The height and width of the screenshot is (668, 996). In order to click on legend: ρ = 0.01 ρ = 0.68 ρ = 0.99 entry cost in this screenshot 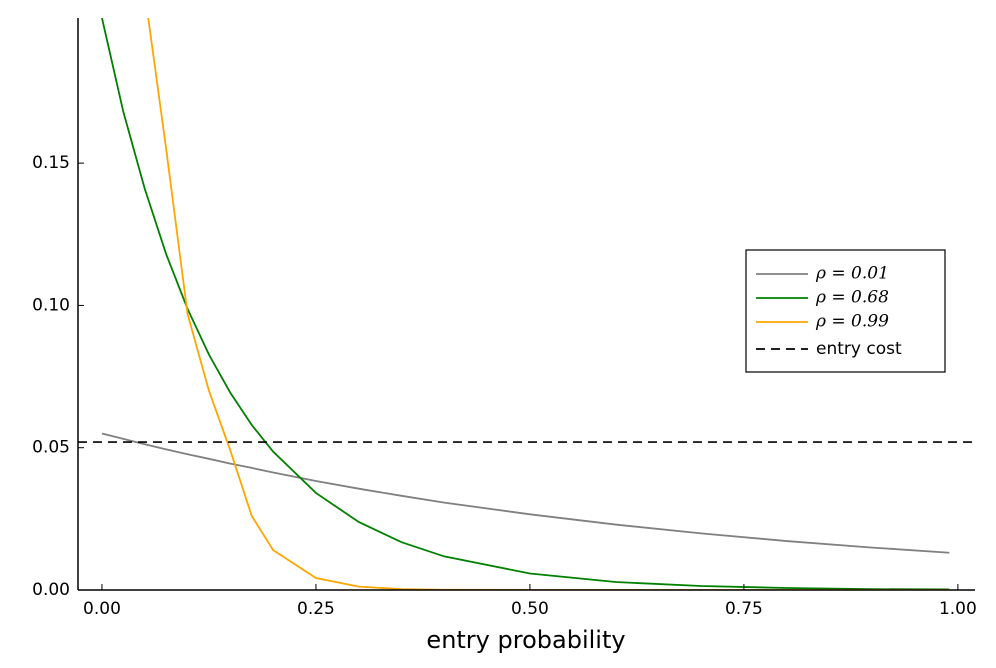, I will do `click(845, 311)`.